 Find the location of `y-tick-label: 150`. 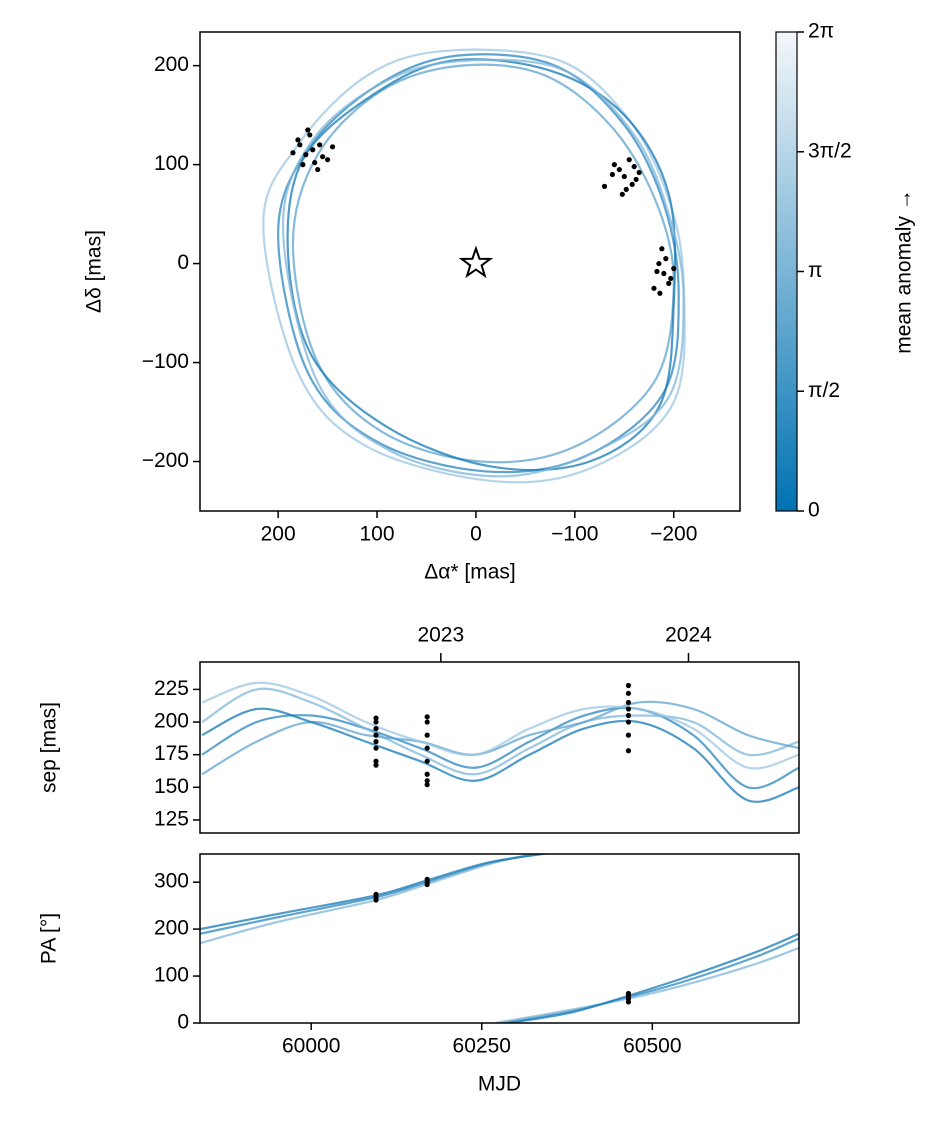

y-tick-label: 150 is located at coordinates (171, 786).